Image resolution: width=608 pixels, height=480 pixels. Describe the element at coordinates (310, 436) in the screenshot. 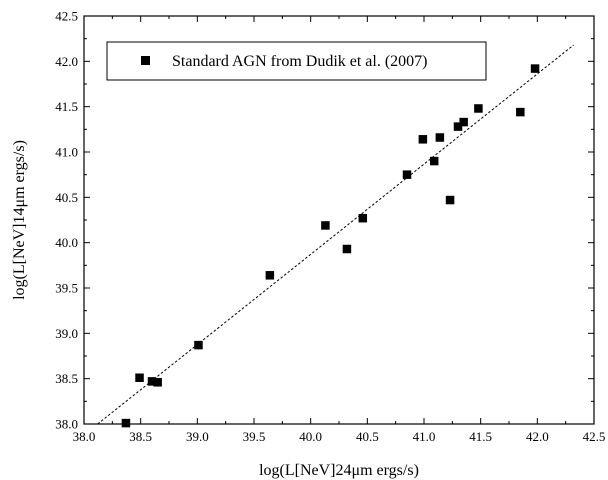

I see `x-tick-label: 40.0` at that location.